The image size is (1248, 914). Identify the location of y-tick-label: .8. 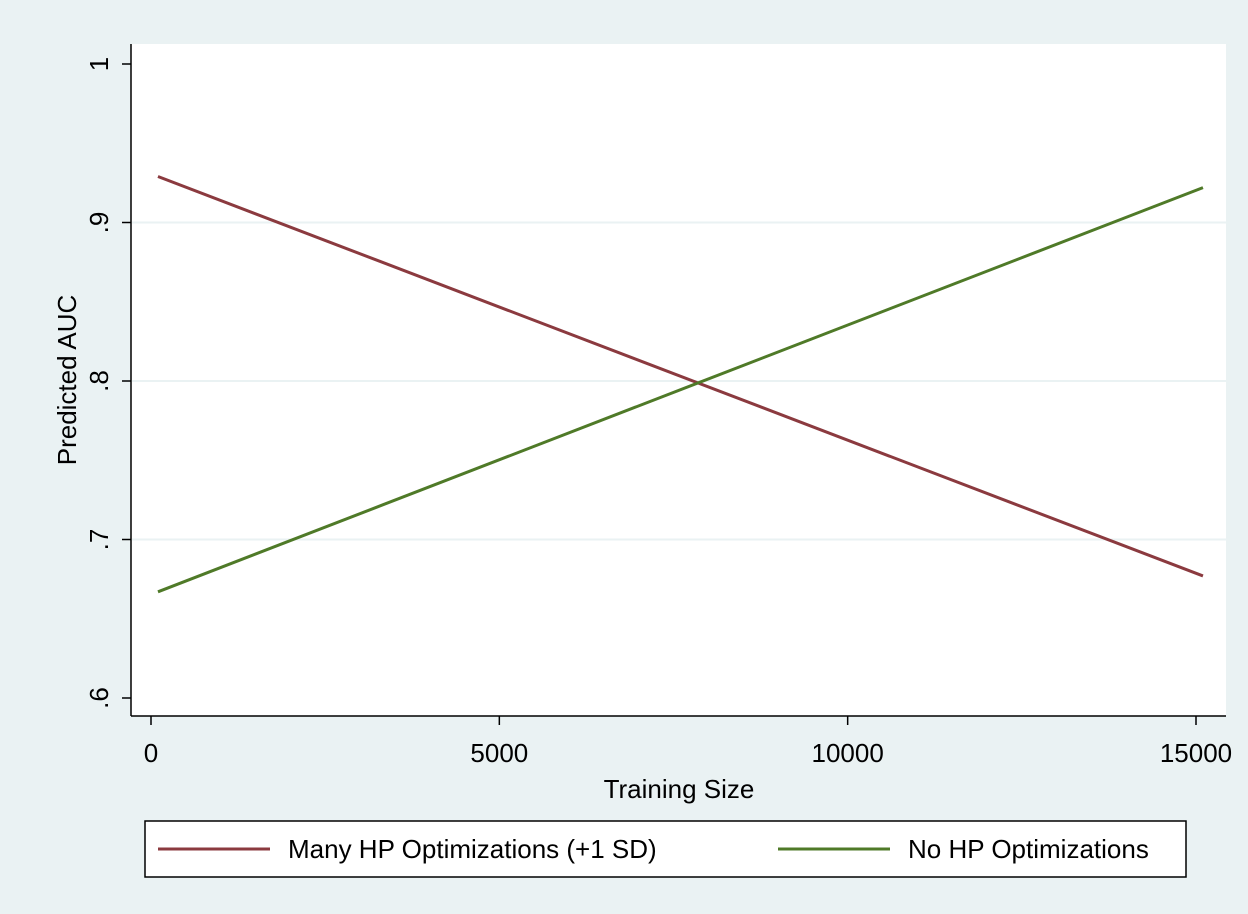
(99, 381).